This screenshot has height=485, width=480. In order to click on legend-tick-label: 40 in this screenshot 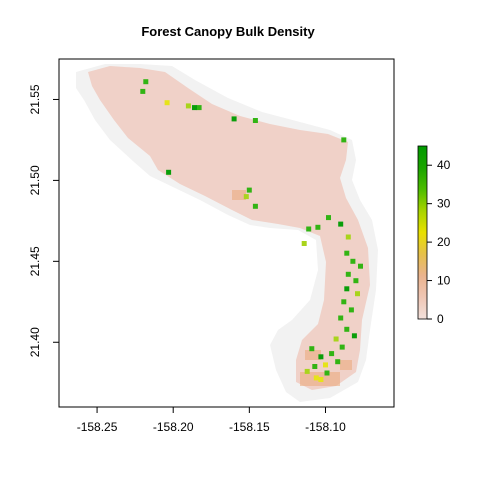, I will do `click(444, 165)`.